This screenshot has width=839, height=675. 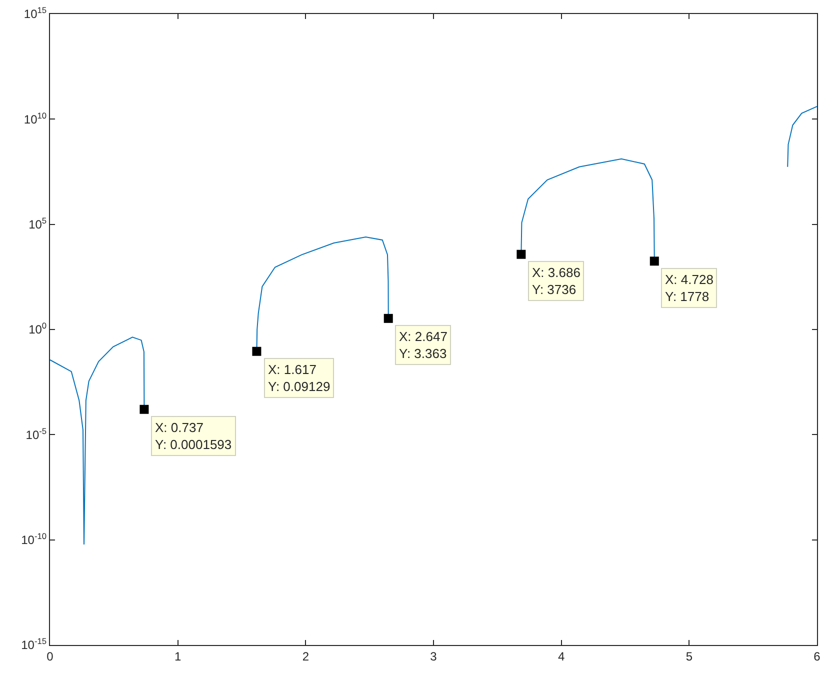 I want to click on y-tick-label: 10$^{-15}$, so click(x=34, y=644).